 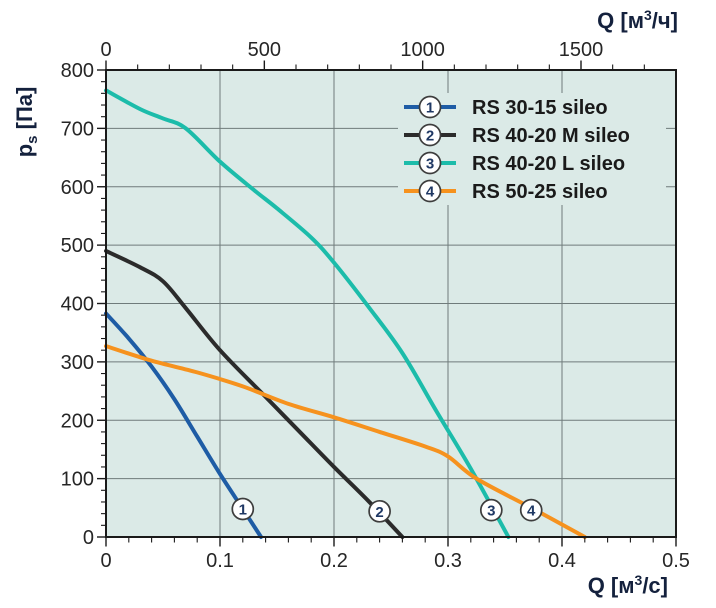 What do you see at coordinates (77, 363) in the screenshot?
I see `y-tick-label: 300` at bounding box center [77, 363].